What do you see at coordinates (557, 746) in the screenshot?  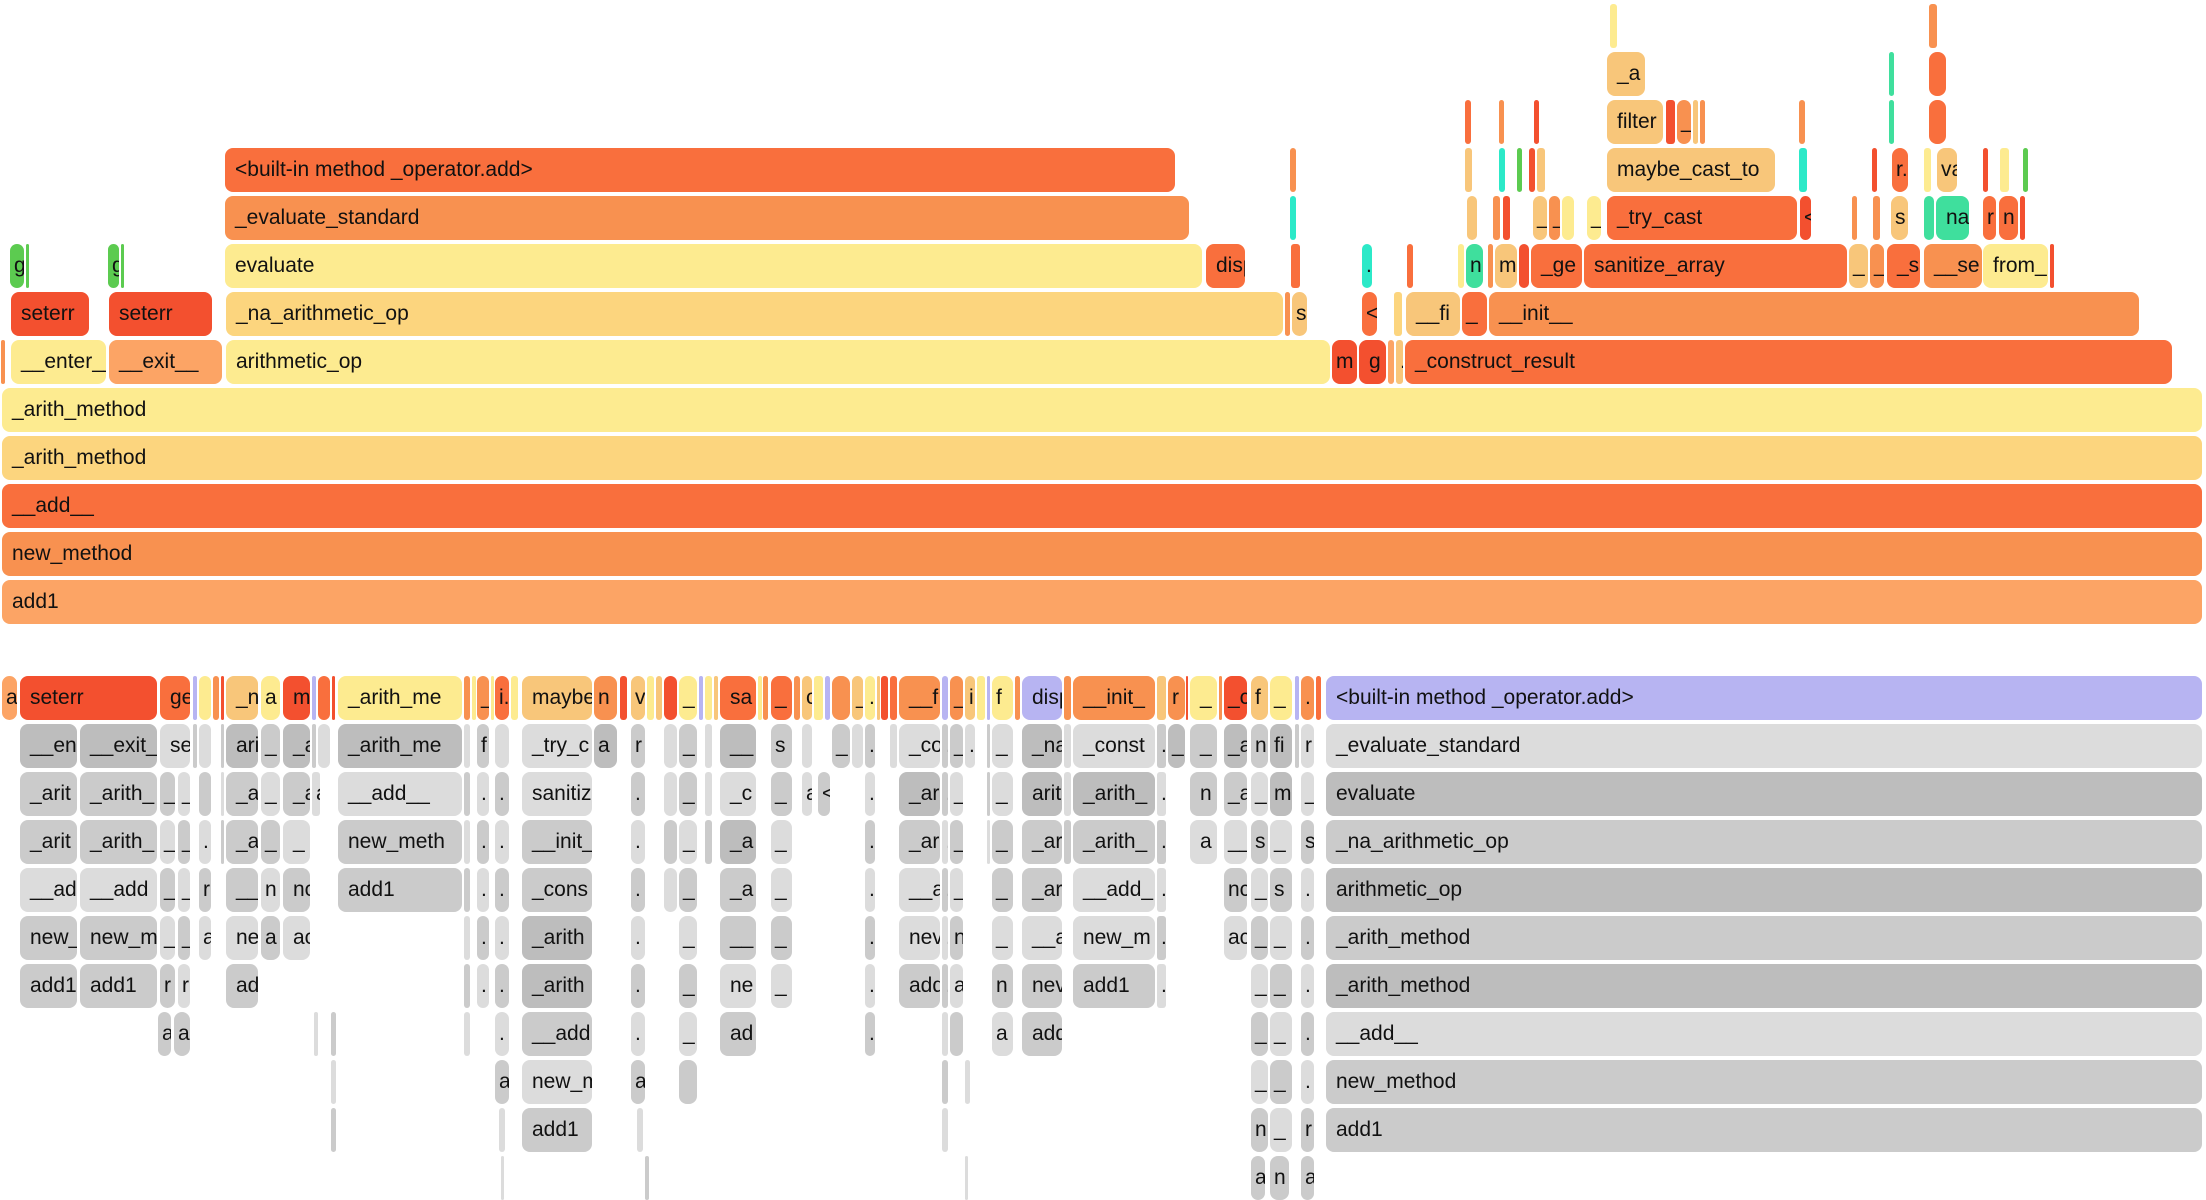 I see `frame: _try_c` at bounding box center [557, 746].